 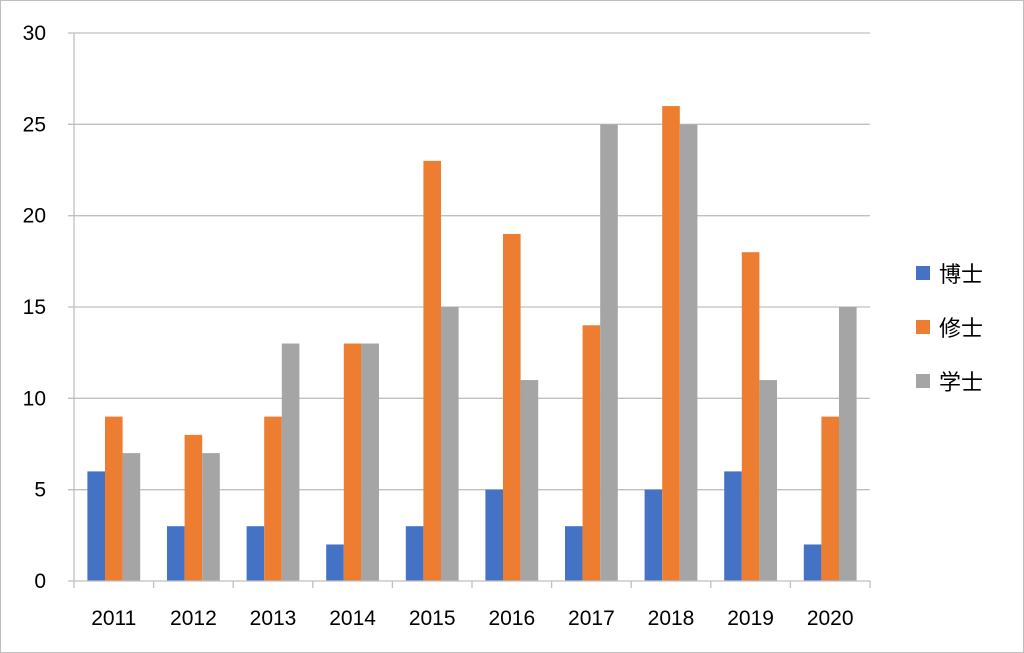 What do you see at coordinates (671, 344) in the screenshot?
I see `bar-修士-2018` at bounding box center [671, 344].